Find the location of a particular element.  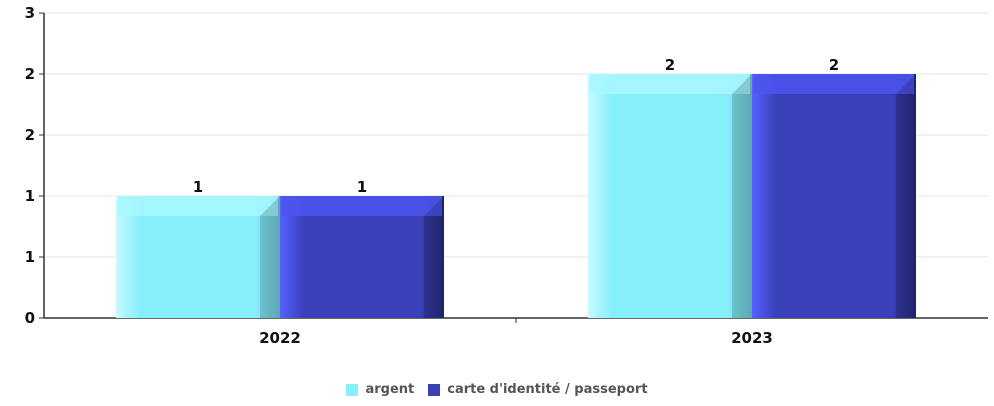

legend-label: carte d'identité / passeport is located at coordinates (547, 389).